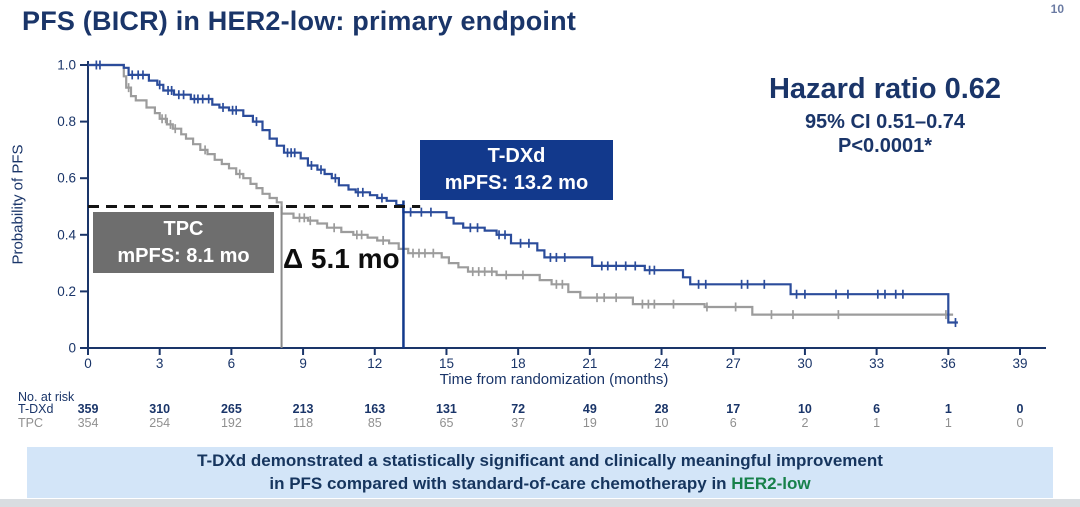 The width and height of the screenshot is (1080, 507). What do you see at coordinates (948, 363) in the screenshot?
I see `x-tick-label: 36` at bounding box center [948, 363].